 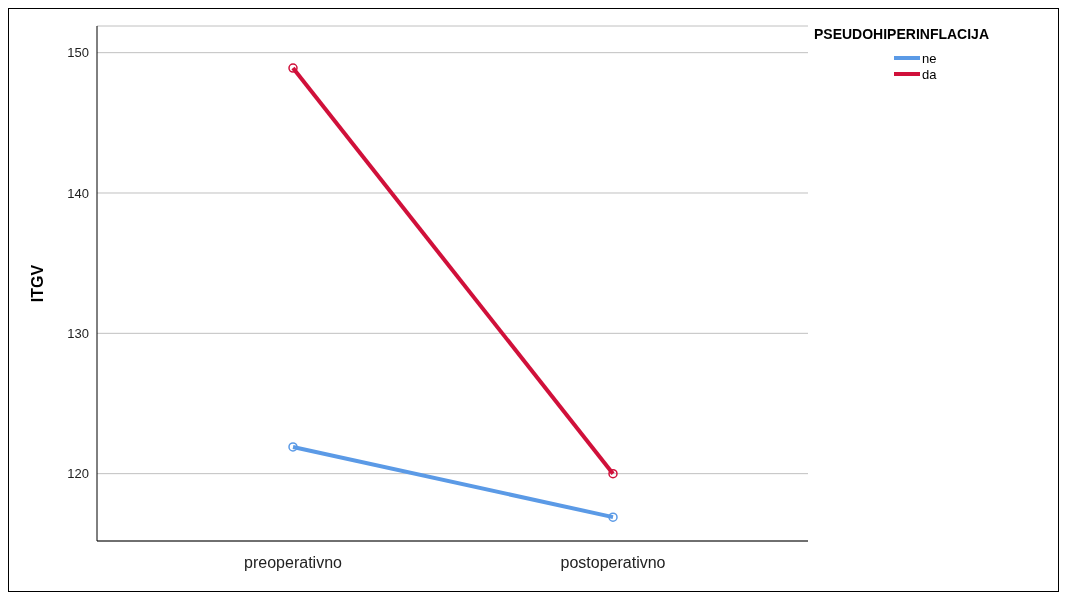 What do you see at coordinates (929, 58) in the screenshot?
I see `legend-label: ne` at bounding box center [929, 58].